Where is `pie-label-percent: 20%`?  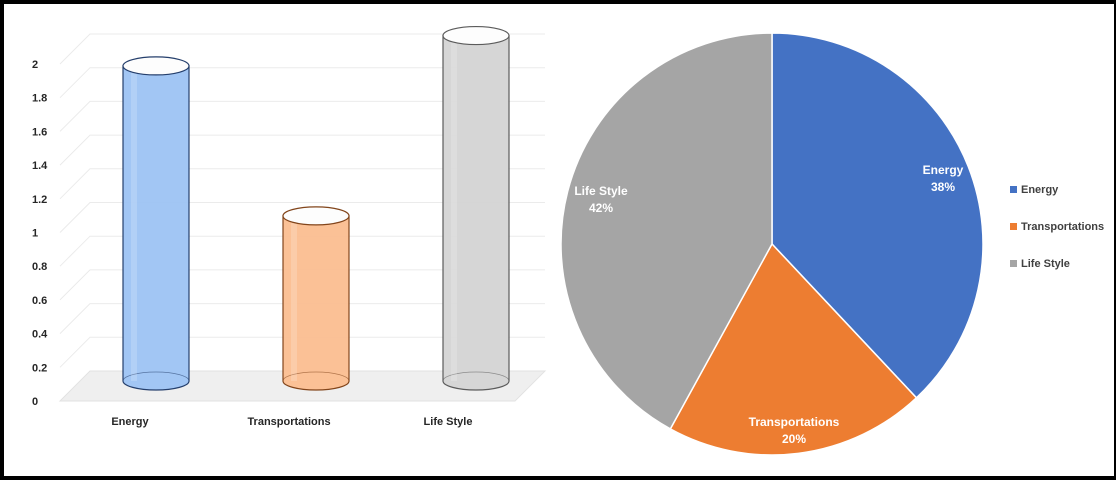 pie-label-percent: 20% is located at coordinates (794, 439).